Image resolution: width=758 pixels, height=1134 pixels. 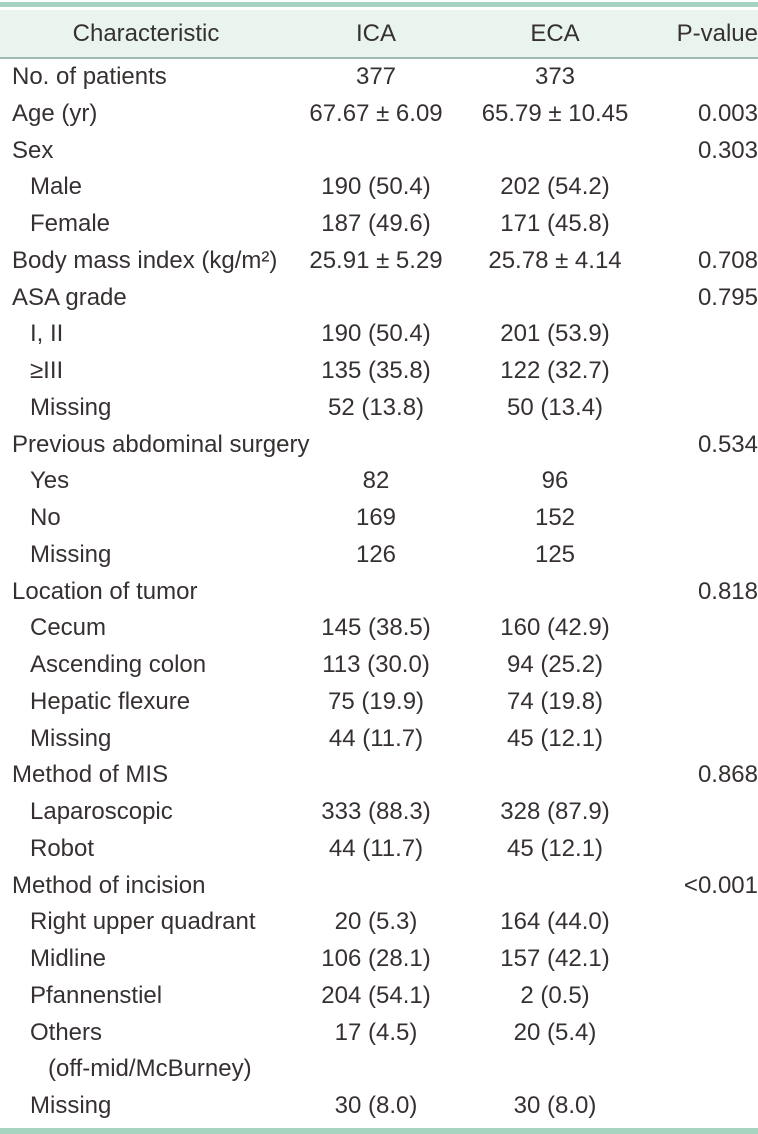 What do you see at coordinates (376, 370) in the screenshot?
I see `cell-ica-value: 135 (35.8)` at bounding box center [376, 370].